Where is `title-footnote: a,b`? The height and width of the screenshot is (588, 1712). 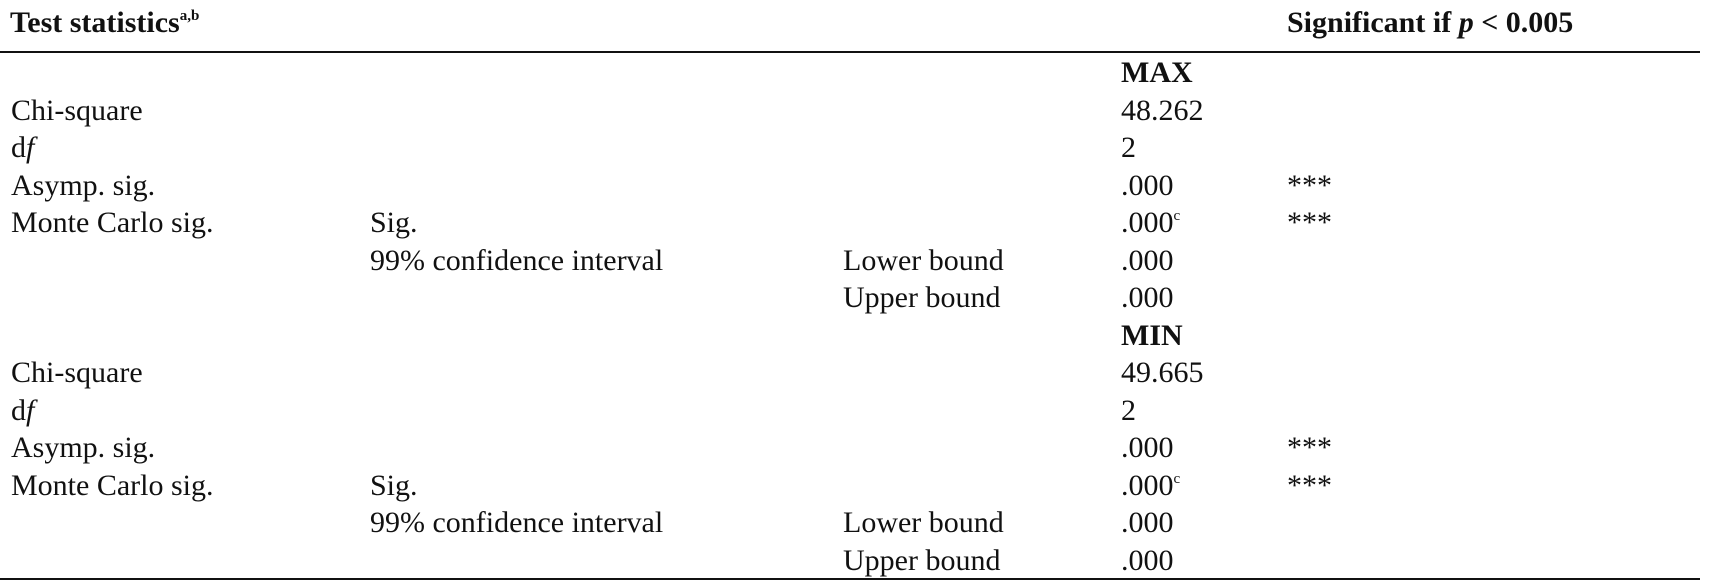
title-footnote: a,b is located at coordinates (189, 16).